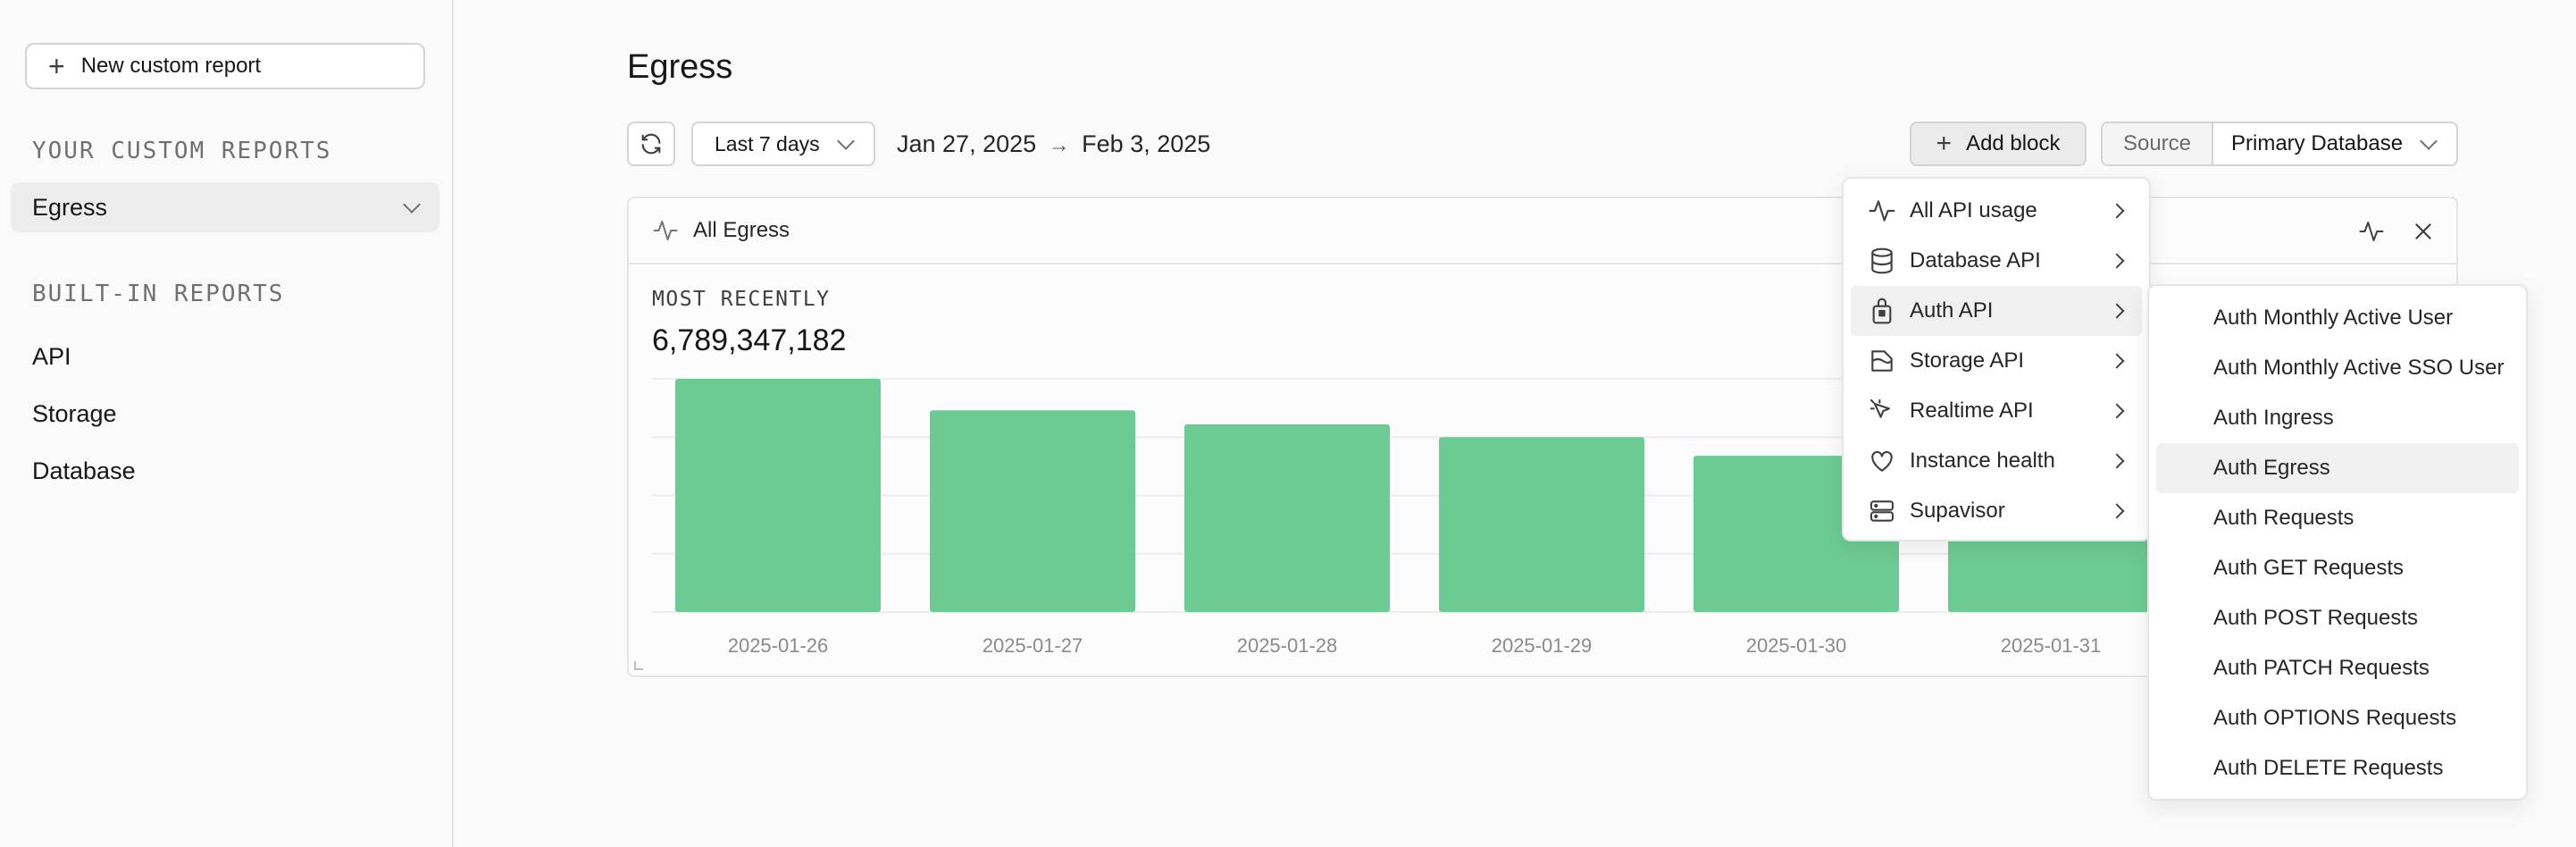 This screenshot has height=847, width=2576. What do you see at coordinates (1543, 231) in the screenshot?
I see `card-header: All Egress` at bounding box center [1543, 231].